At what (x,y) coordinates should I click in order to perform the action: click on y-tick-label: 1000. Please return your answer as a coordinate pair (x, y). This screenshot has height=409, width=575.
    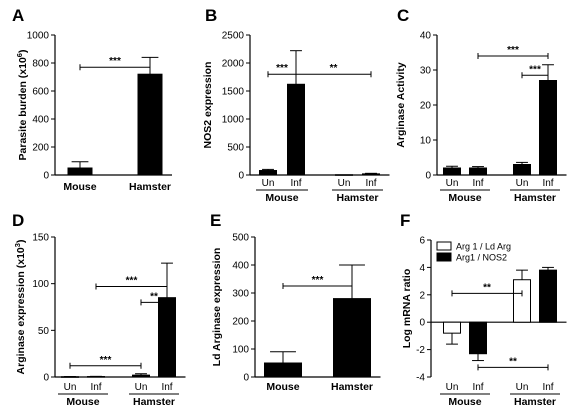
    Looking at the image, I should click on (233, 120).